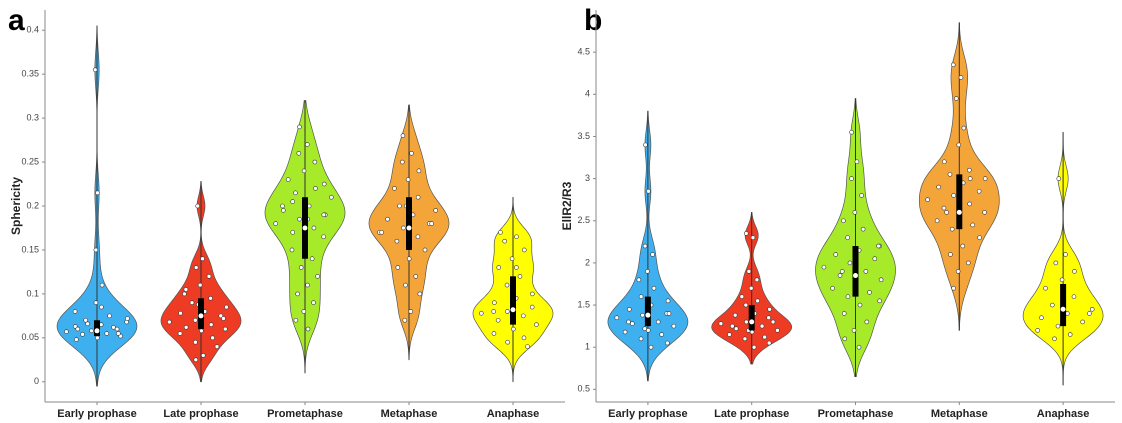 Image resolution: width=1122 pixels, height=423 pixels. I want to click on x-tick-label: Prometaphase, so click(305, 414).